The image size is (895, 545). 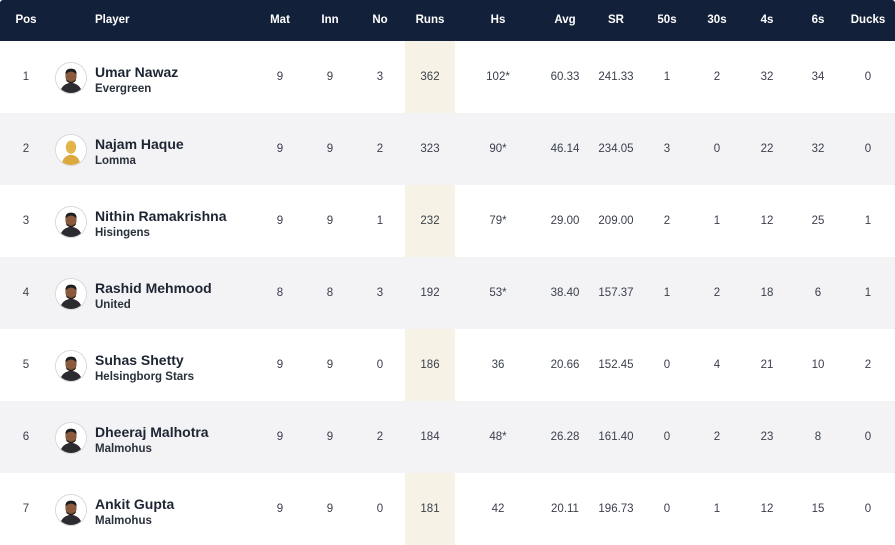 What do you see at coordinates (380, 149) in the screenshot?
I see `cell-no: 2` at bounding box center [380, 149].